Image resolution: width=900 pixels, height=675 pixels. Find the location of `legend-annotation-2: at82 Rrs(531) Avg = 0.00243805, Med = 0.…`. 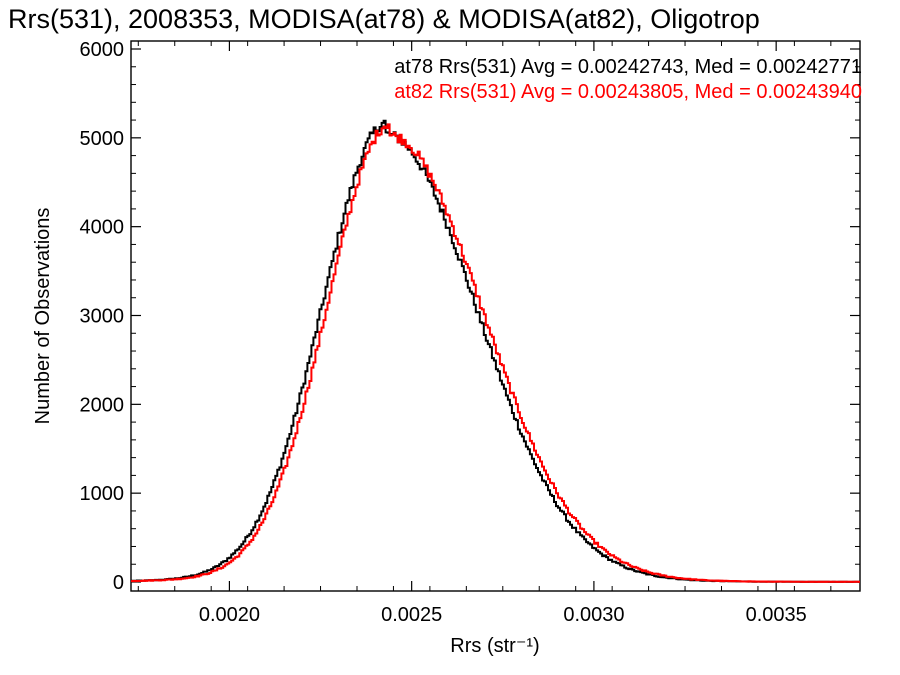

legend-annotation-2: at82 Rrs(531) Avg = 0.00243805, Med = 0.… is located at coordinates (628, 92).